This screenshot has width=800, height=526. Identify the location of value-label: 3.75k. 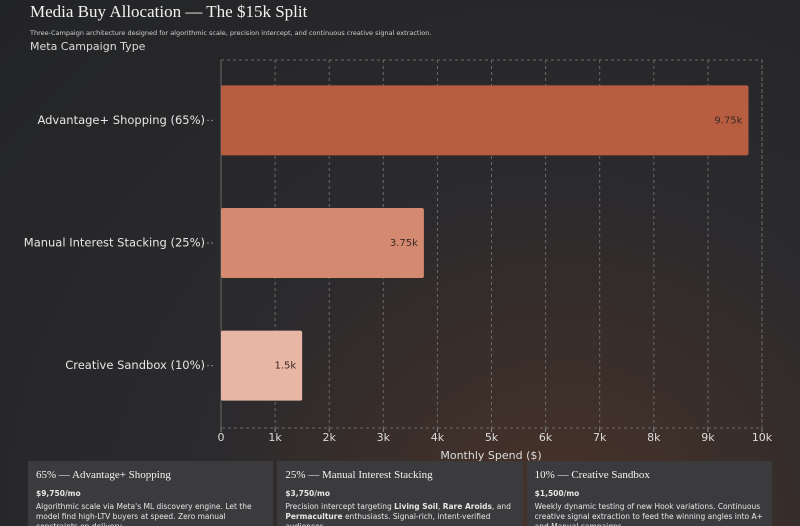
(404, 243).